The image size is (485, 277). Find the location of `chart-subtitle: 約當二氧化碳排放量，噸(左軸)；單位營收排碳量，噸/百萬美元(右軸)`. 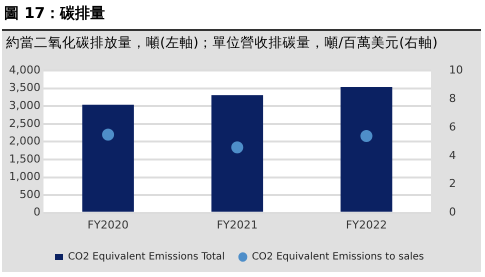

chart-subtitle: 約當二氧化碳排放量，噸(左軸)；單位營收排碳量，噸/百萬美元(右軸) is located at coordinates (222, 43).